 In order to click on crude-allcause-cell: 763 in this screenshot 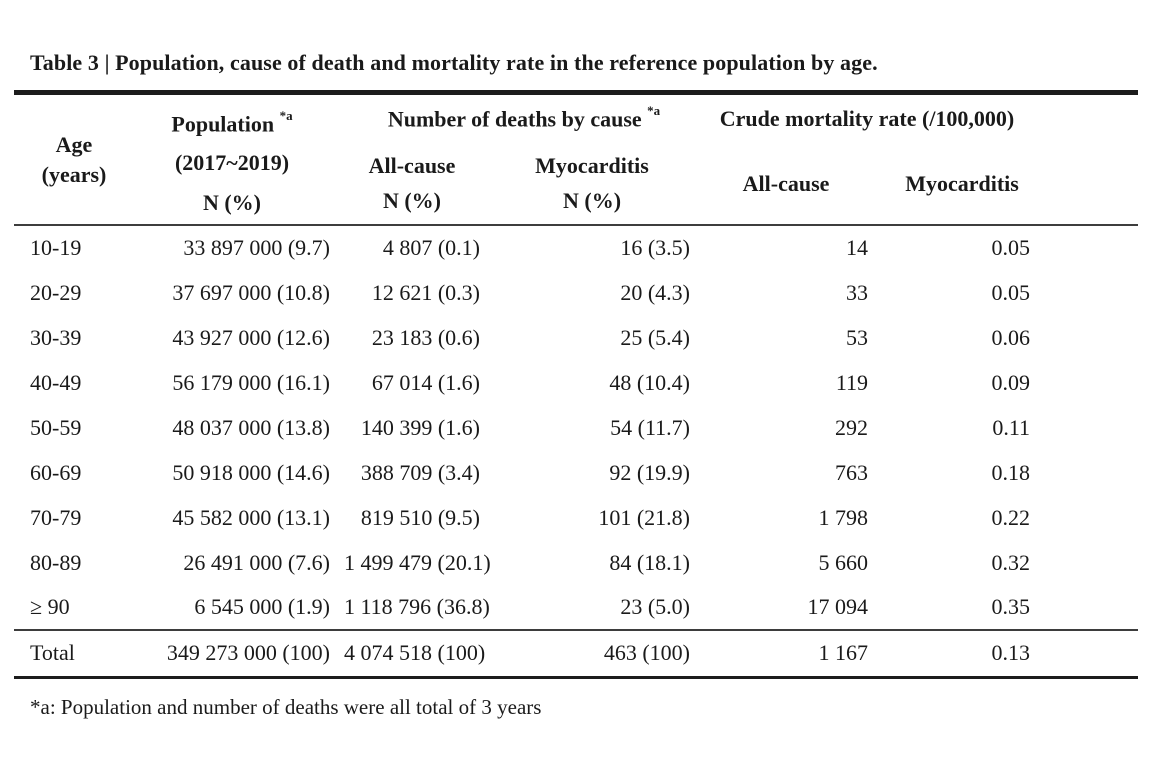, I will do `click(852, 472)`.